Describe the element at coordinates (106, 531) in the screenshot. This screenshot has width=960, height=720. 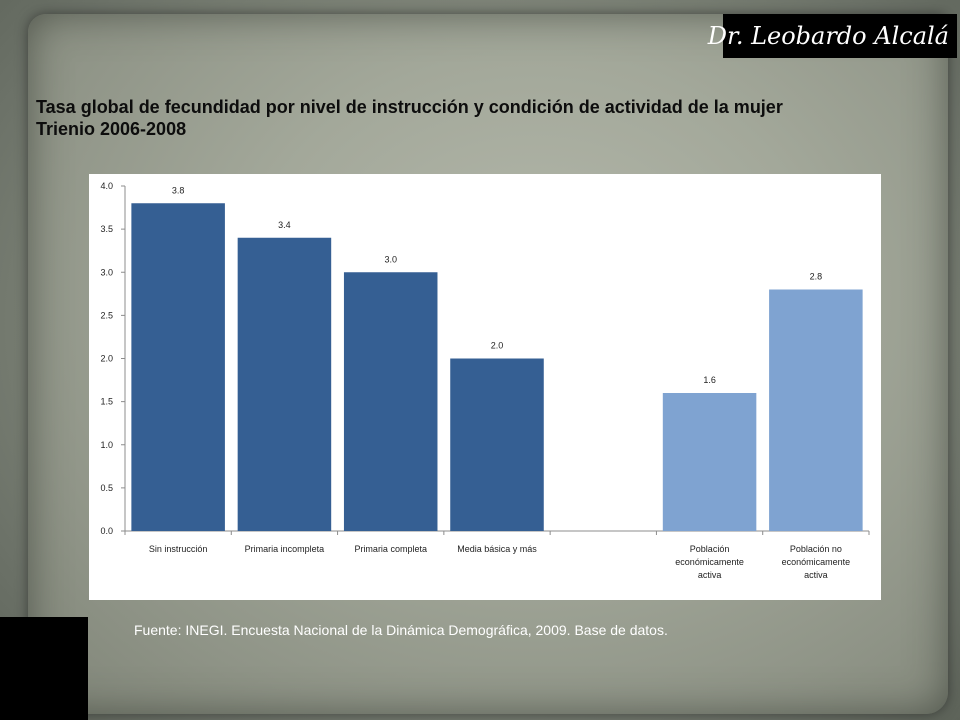
I see `y-tick-label: 0.0` at that location.